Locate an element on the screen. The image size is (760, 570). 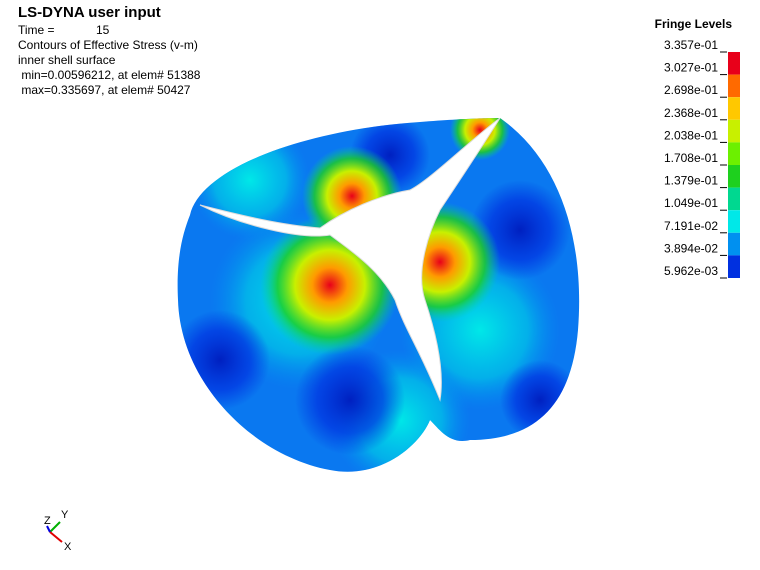
legend-level: 1.708e-01 is located at coordinates (691, 158).